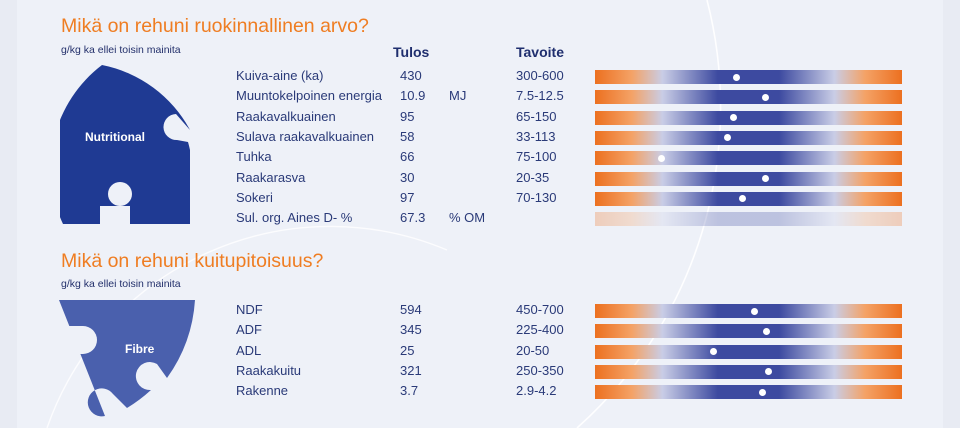 This screenshot has width=960, height=428. I want to click on row-name: NDF, so click(249, 309).